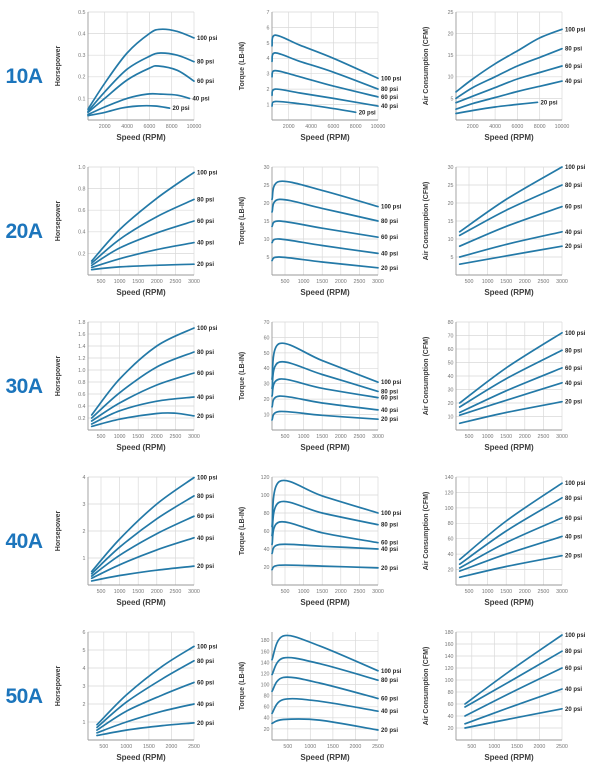 This screenshot has height=774, width=600. Describe the element at coordinates (81, 335) in the screenshot. I see `y-tick-label: 1.6` at that location.